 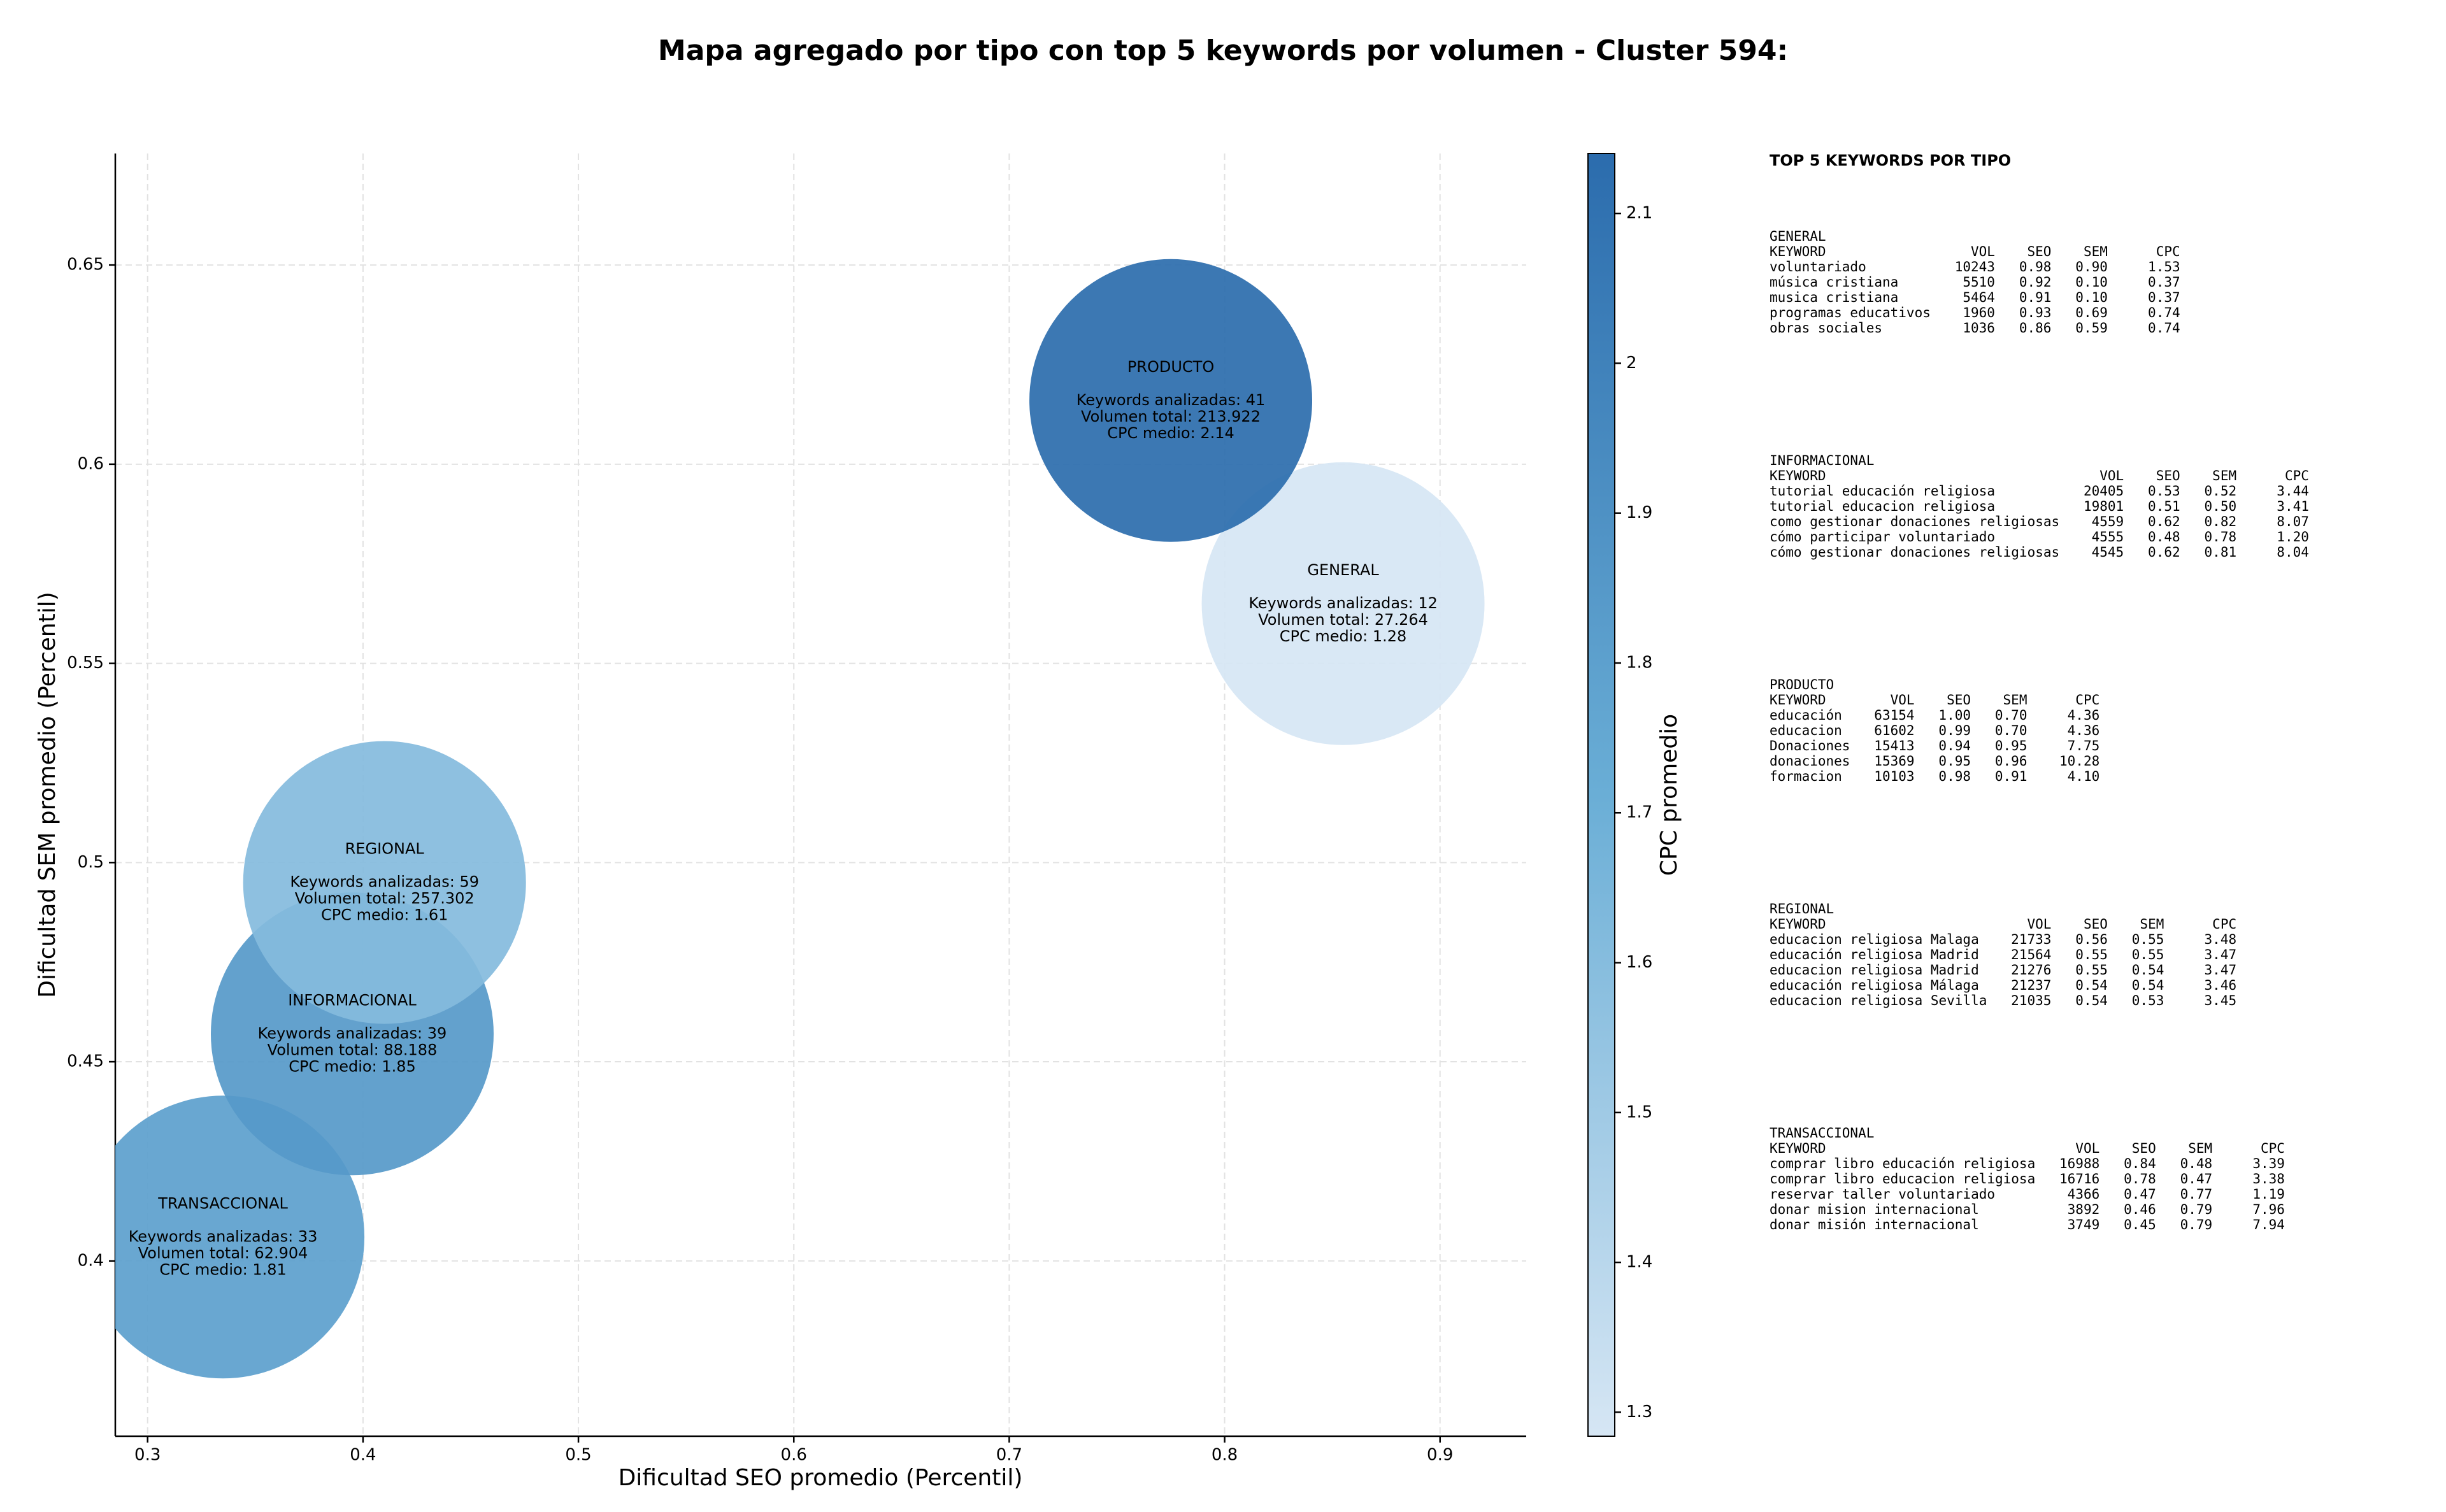 I want to click on bubble-name: GENERAL, so click(x=1343, y=570).